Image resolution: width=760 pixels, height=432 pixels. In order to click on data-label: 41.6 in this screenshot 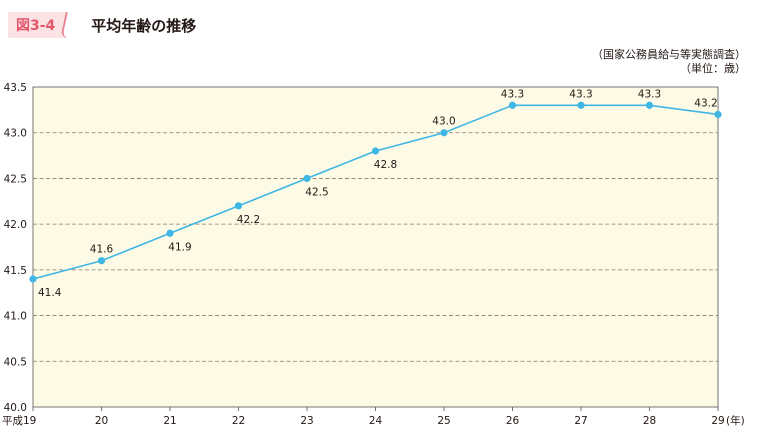, I will do `click(102, 250)`.